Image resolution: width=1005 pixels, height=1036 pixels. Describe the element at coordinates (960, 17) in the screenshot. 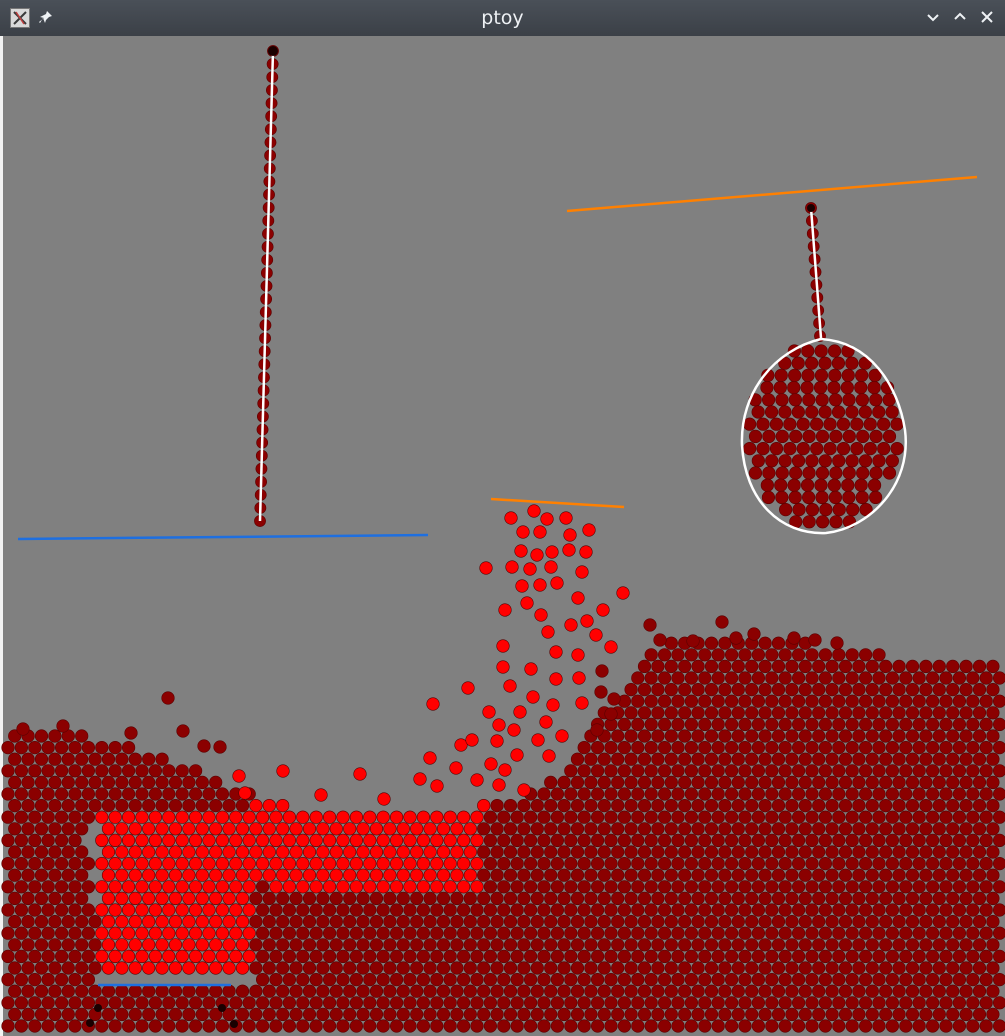

I see `maximize-icon` at that location.